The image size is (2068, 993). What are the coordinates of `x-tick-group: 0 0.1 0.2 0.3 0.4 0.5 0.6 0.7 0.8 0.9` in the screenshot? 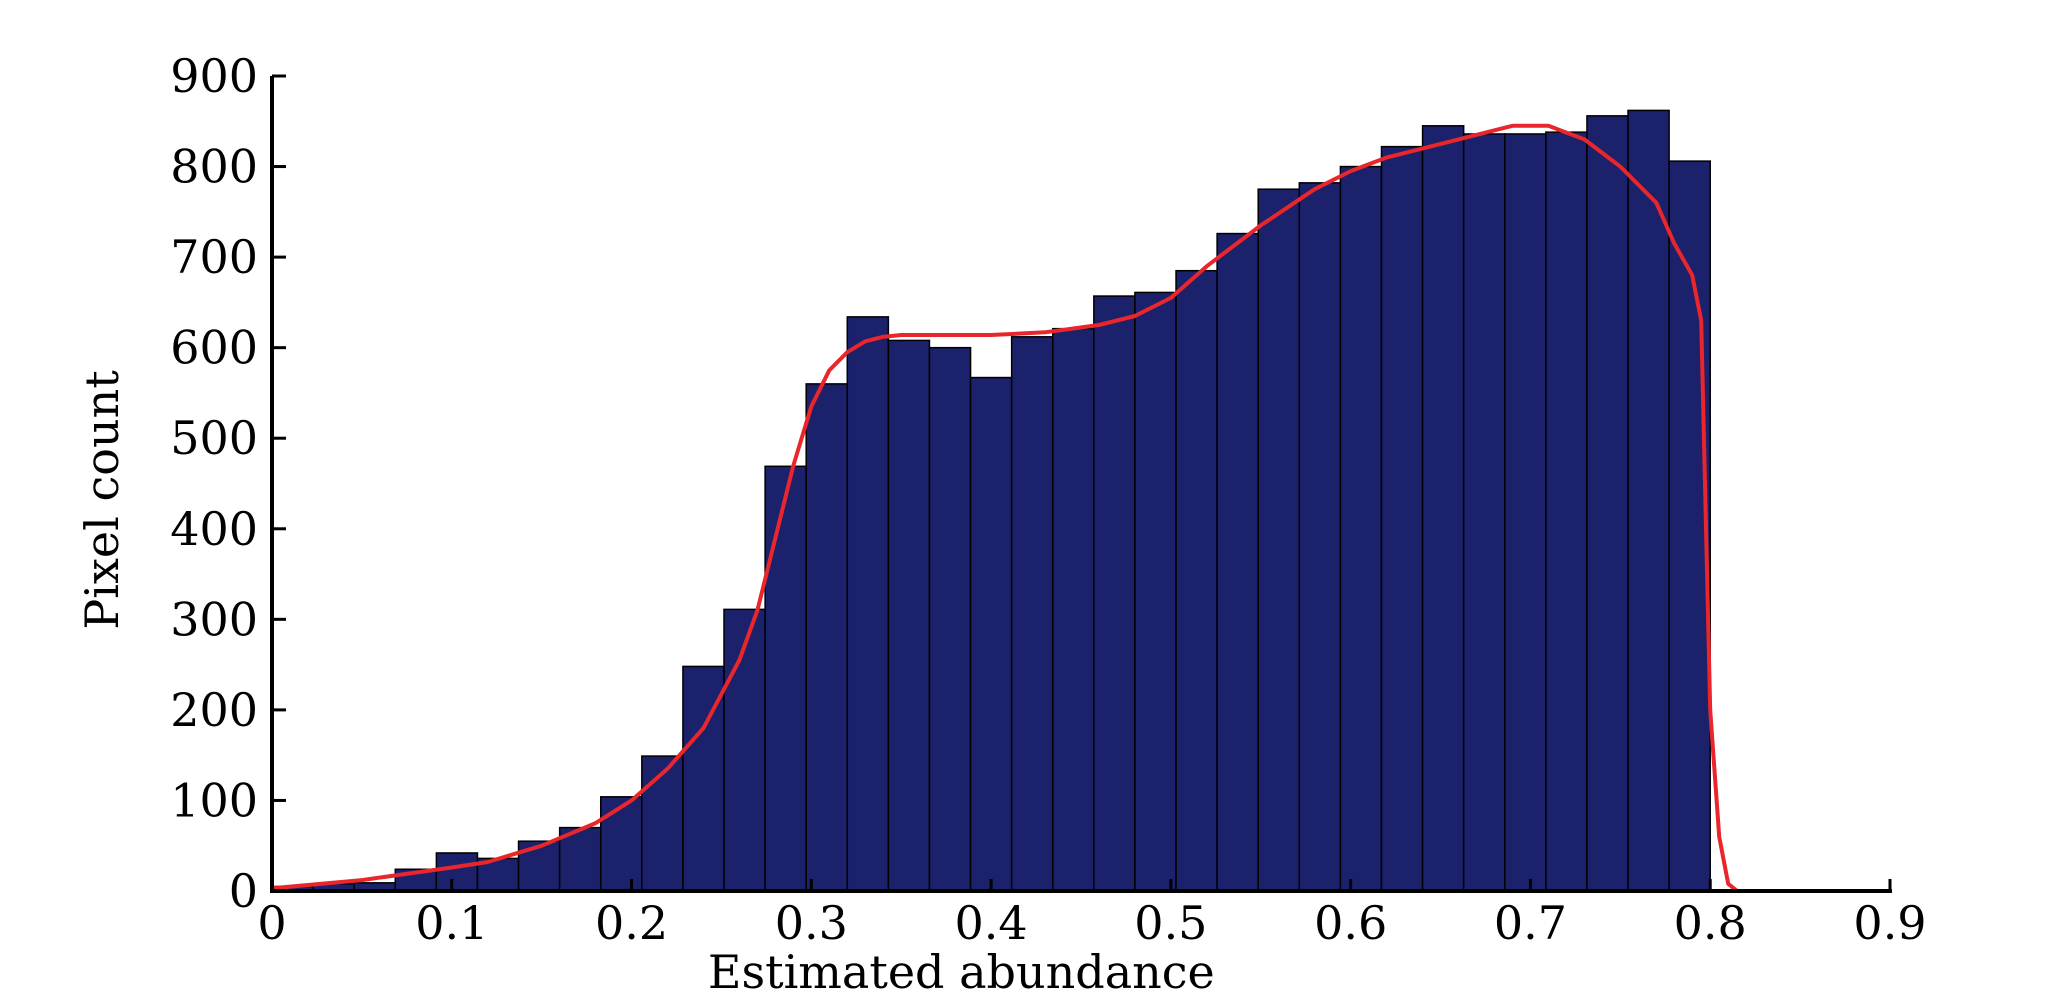 It's located at (1092, 914).